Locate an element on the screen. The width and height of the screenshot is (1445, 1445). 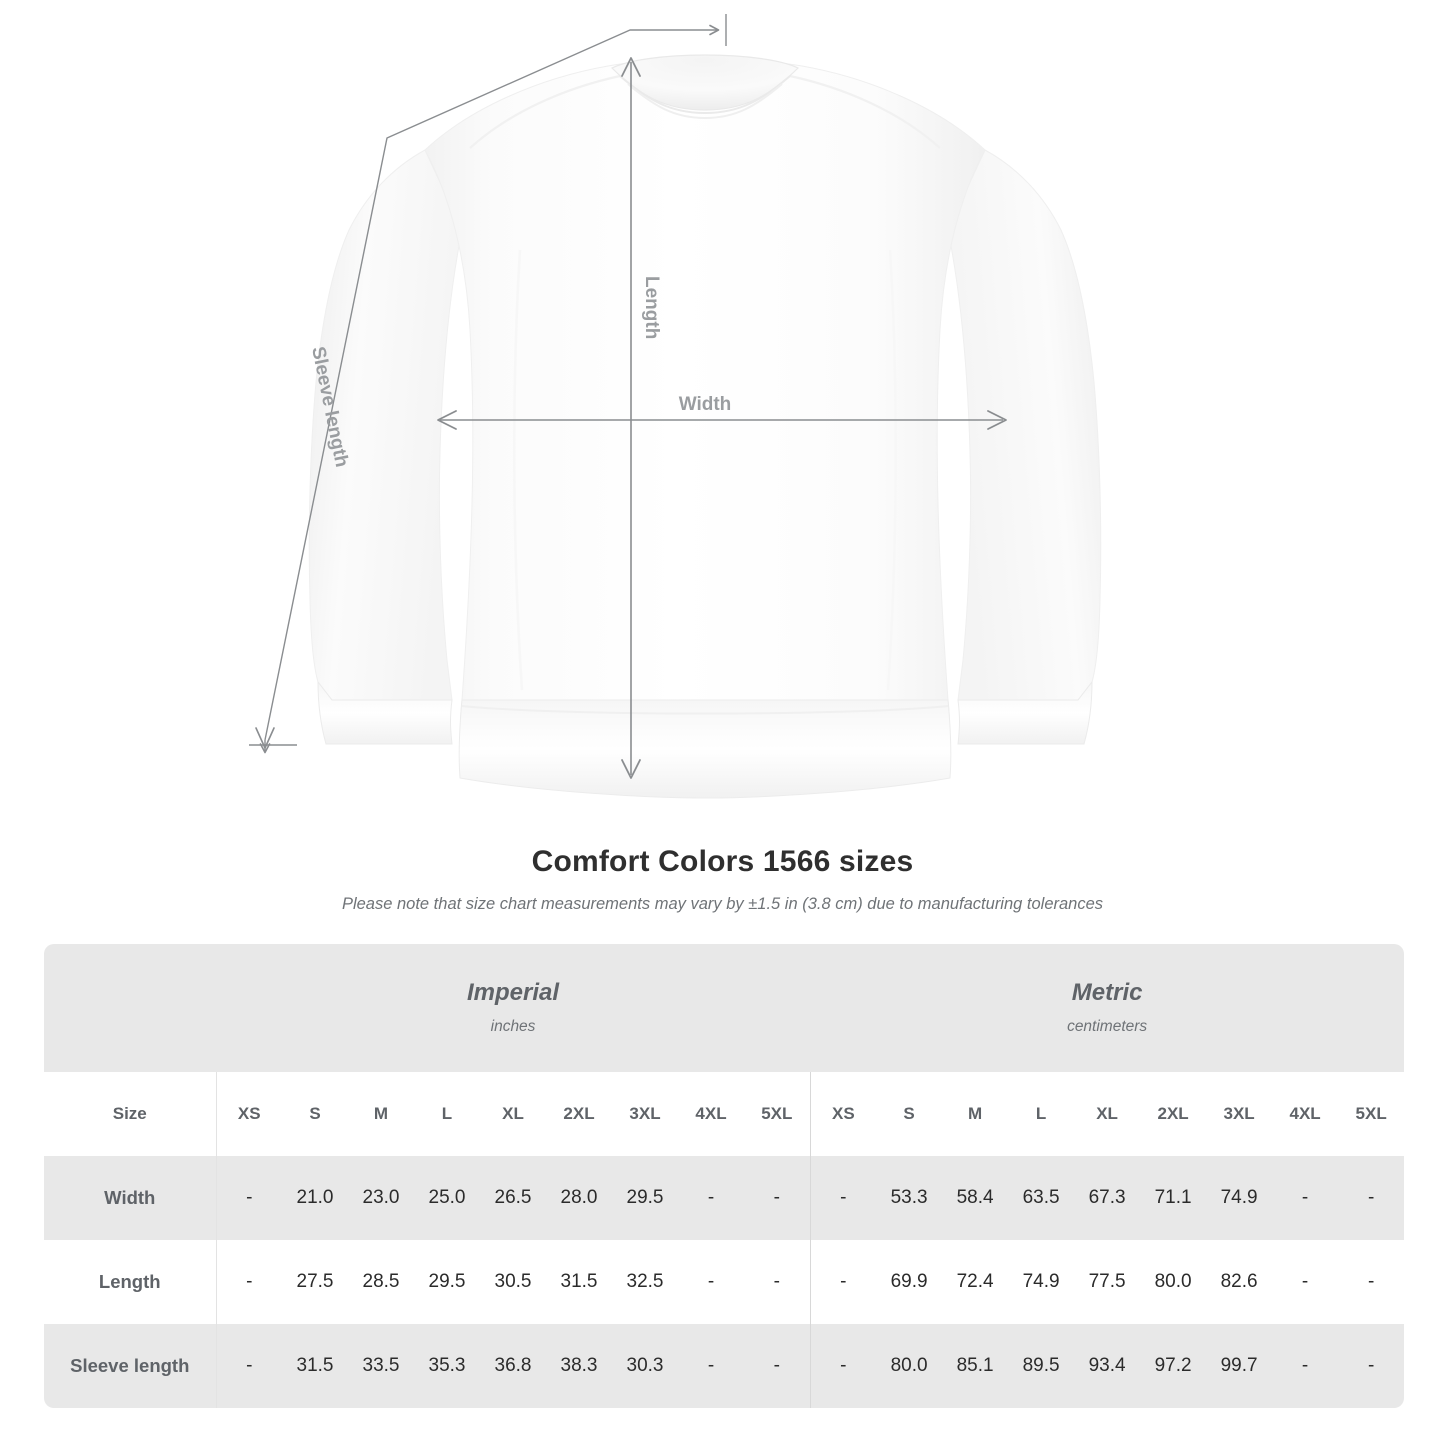
cell-length-imperial-l: 29.5 is located at coordinates (447, 1282).